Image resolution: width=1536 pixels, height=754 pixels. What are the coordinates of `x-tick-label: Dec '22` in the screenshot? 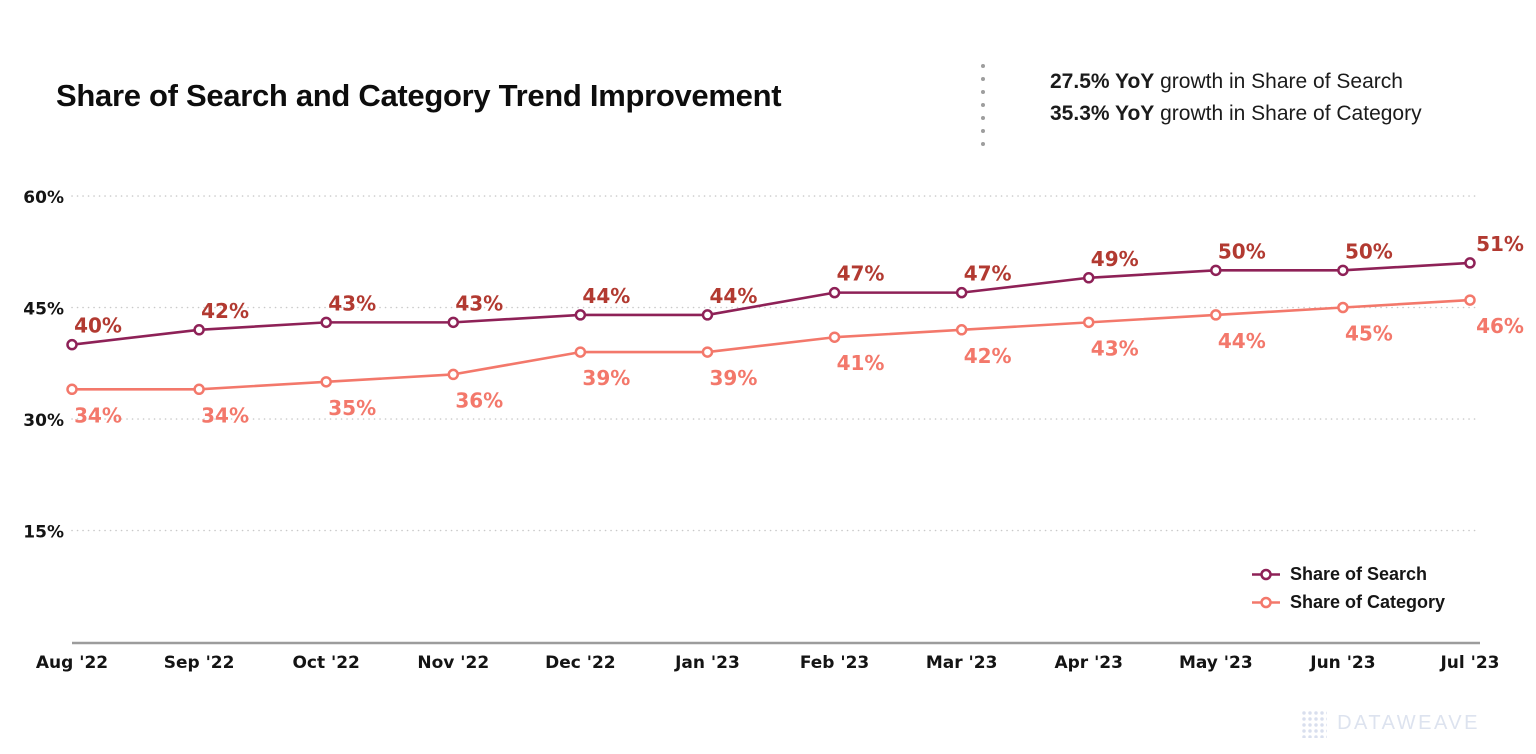 It's located at (580, 663).